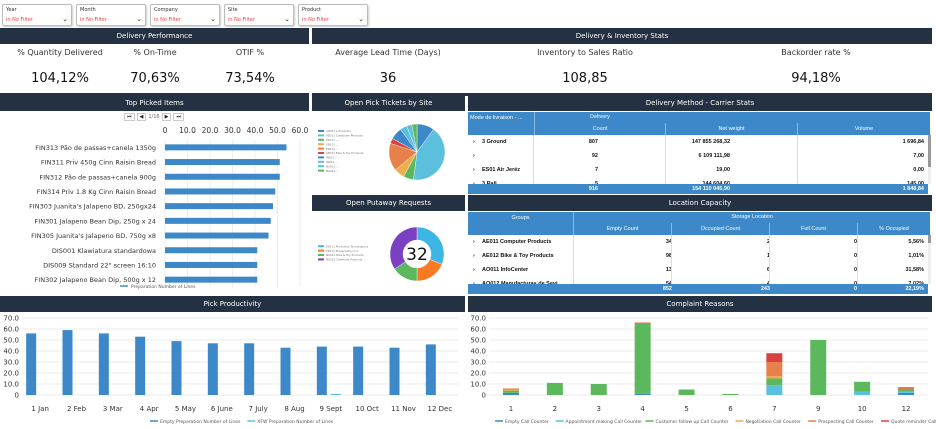  I want to click on y-tick-label: FIN303 Juanita's Jalapeno BD, 250gx24, so click(92, 207).